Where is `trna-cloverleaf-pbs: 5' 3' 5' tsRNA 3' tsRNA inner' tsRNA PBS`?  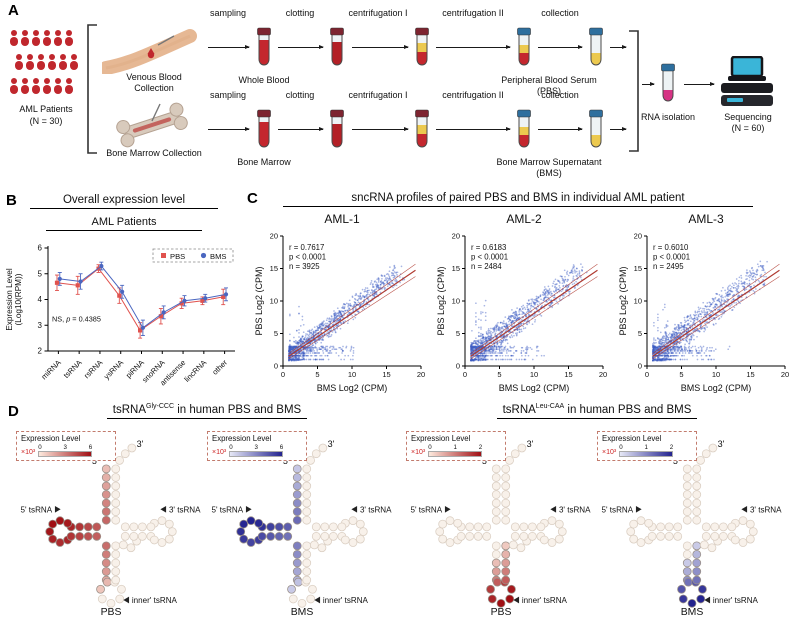 trna-cloverleaf-pbs: 5' 3' 5' tsRNA 3' tsRNA inner' tsRNA PBS is located at coordinates (501, 528).